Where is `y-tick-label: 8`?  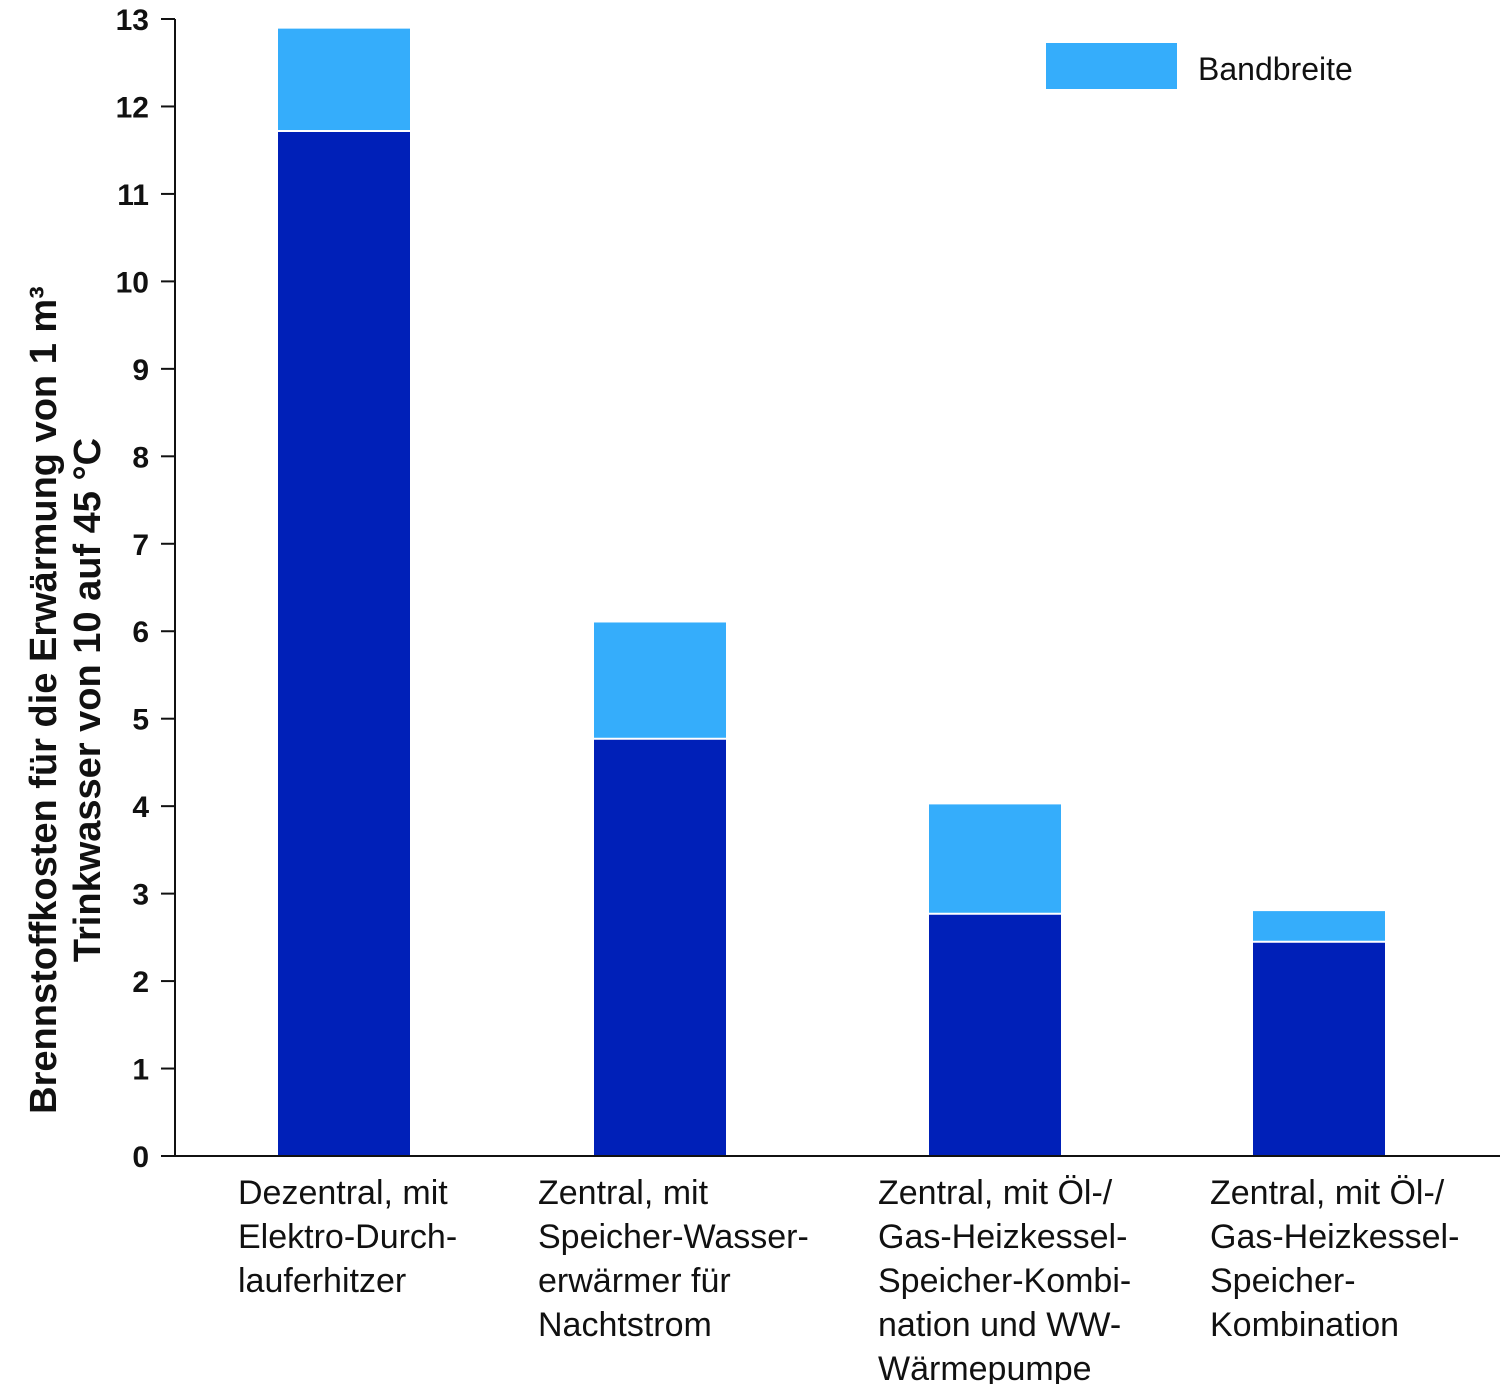 y-tick-label: 8 is located at coordinates (140, 457).